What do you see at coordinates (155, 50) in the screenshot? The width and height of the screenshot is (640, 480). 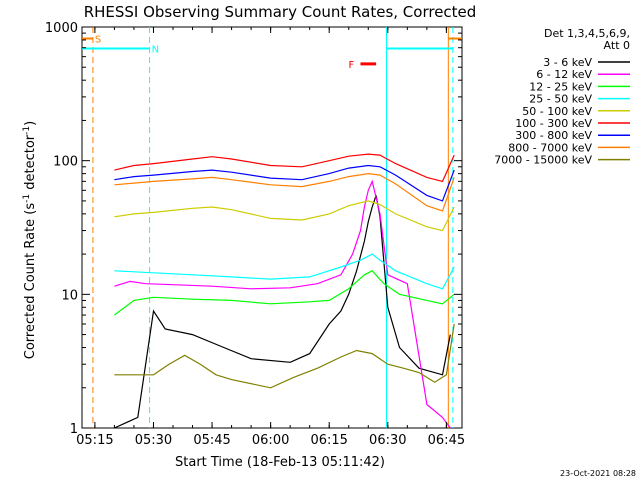 I see `annotation-label-1: N` at bounding box center [155, 50].